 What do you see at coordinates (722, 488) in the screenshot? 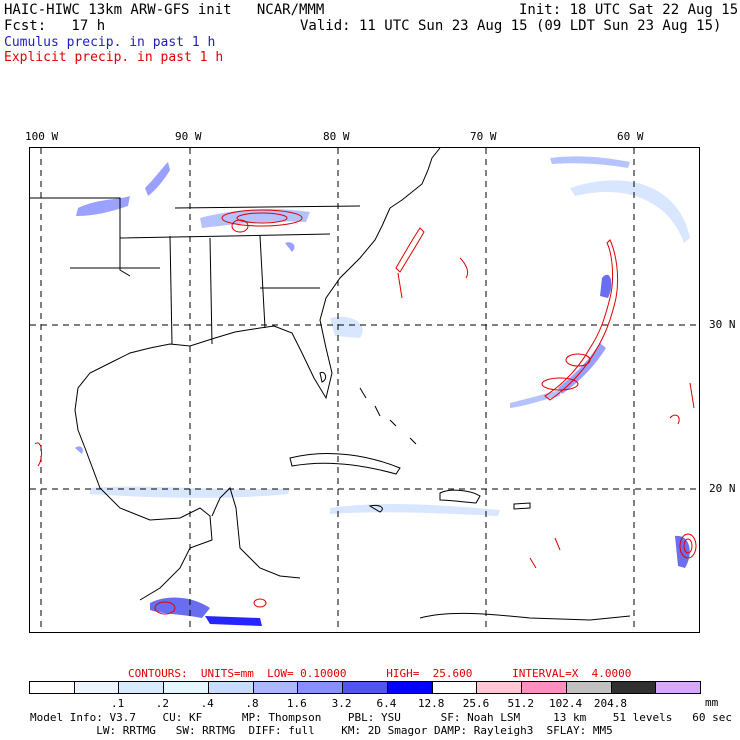
I see `lat-label-20n: 20 N` at bounding box center [722, 488].